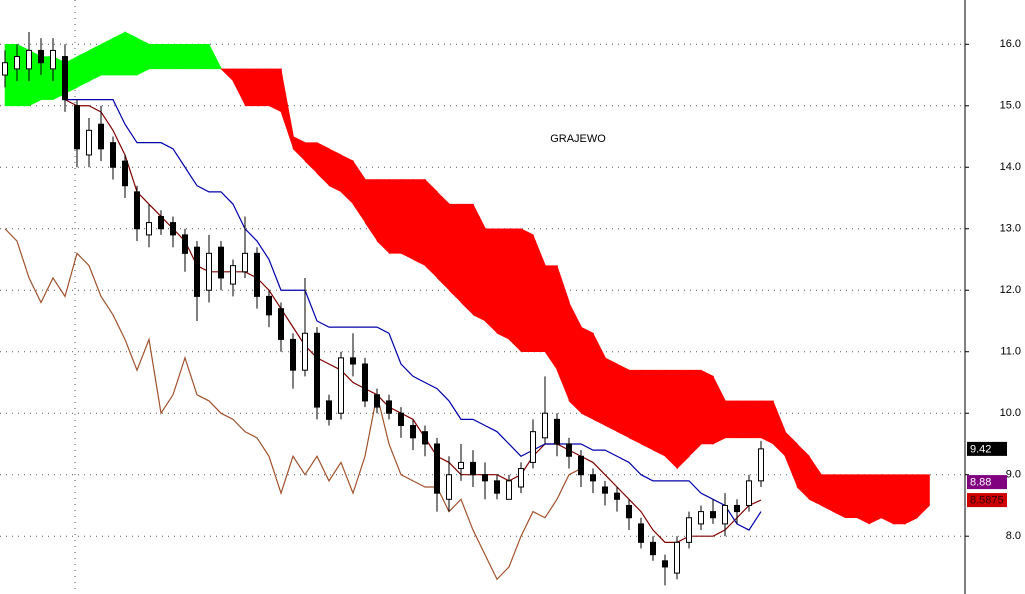 This screenshot has width=1025, height=594. What do you see at coordinates (1013, 475) in the screenshot?
I see `y-tick-label: 9.0` at bounding box center [1013, 475].